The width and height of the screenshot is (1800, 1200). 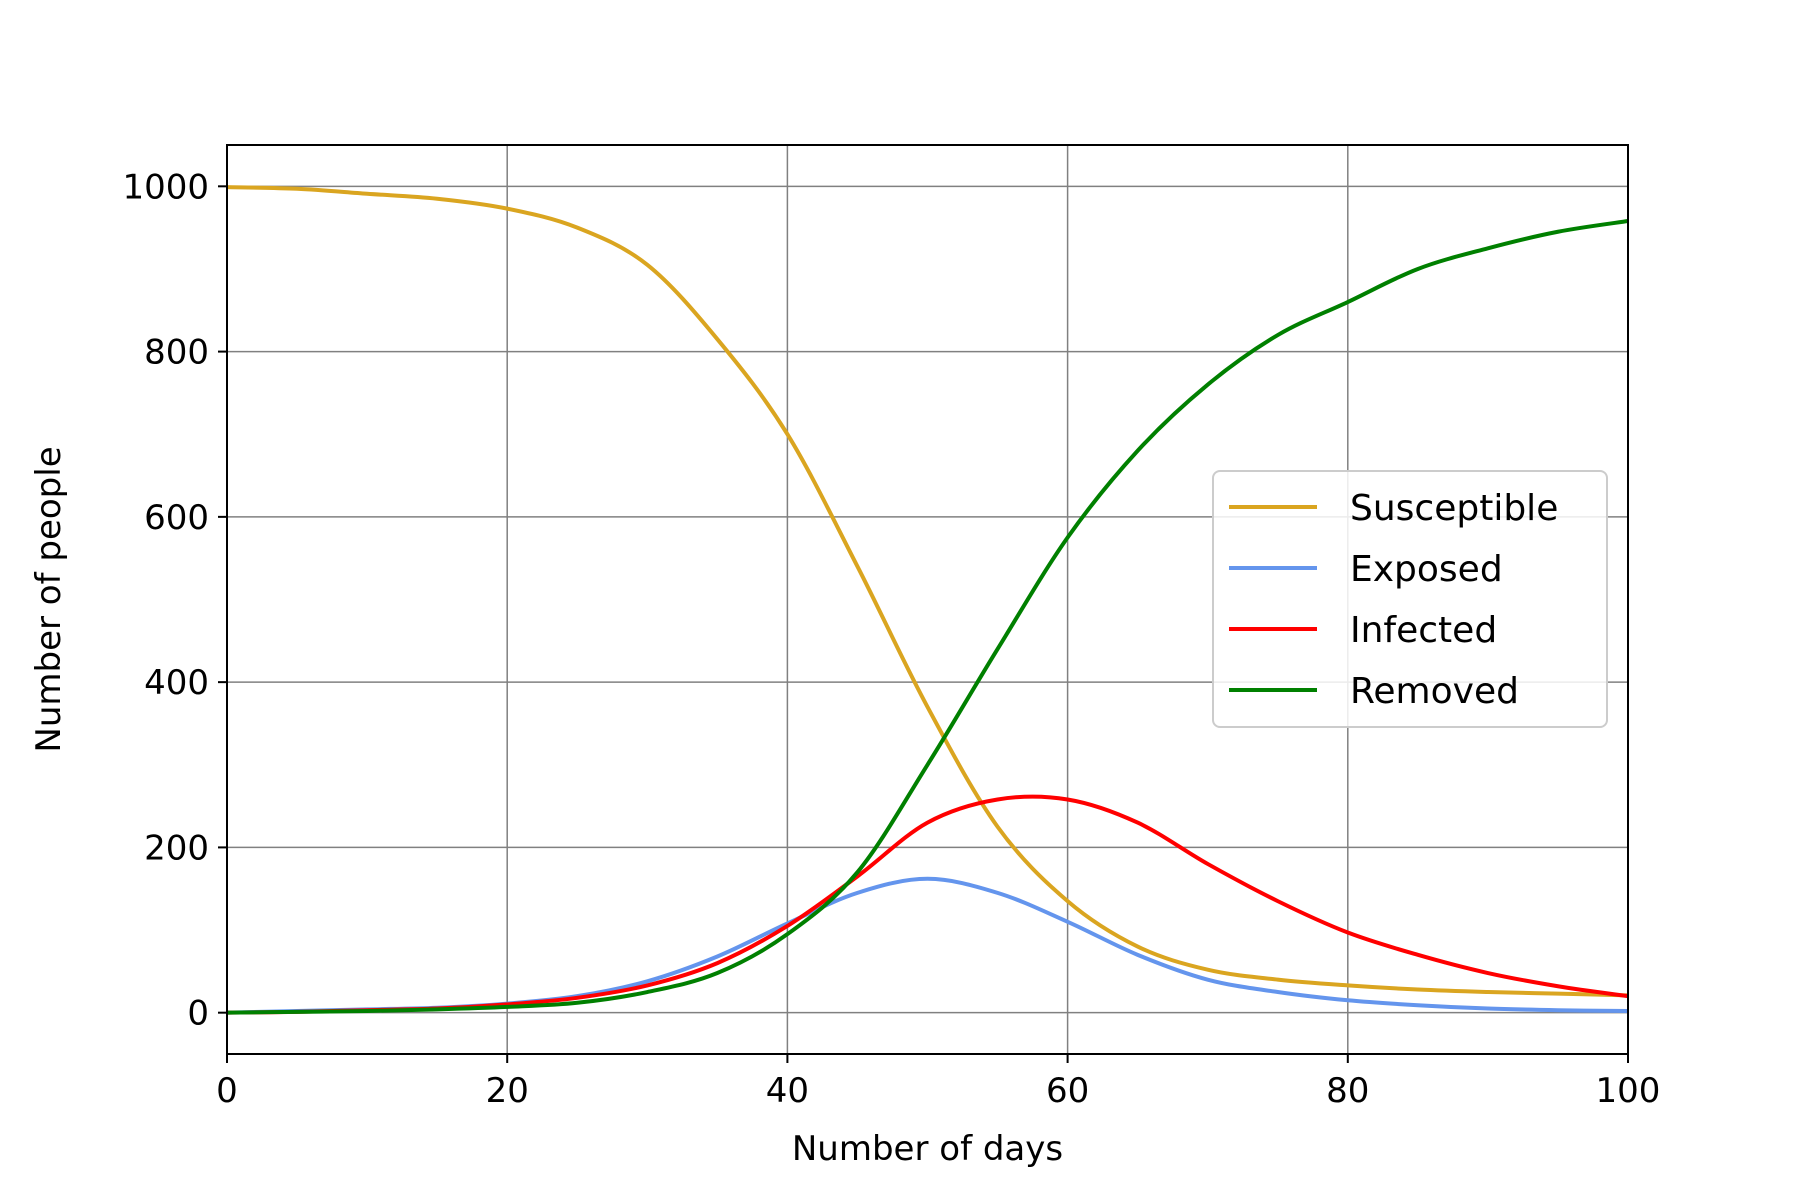 I want to click on legend: Susceptible Exposed Infected Removed, so click(x=1410, y=599).